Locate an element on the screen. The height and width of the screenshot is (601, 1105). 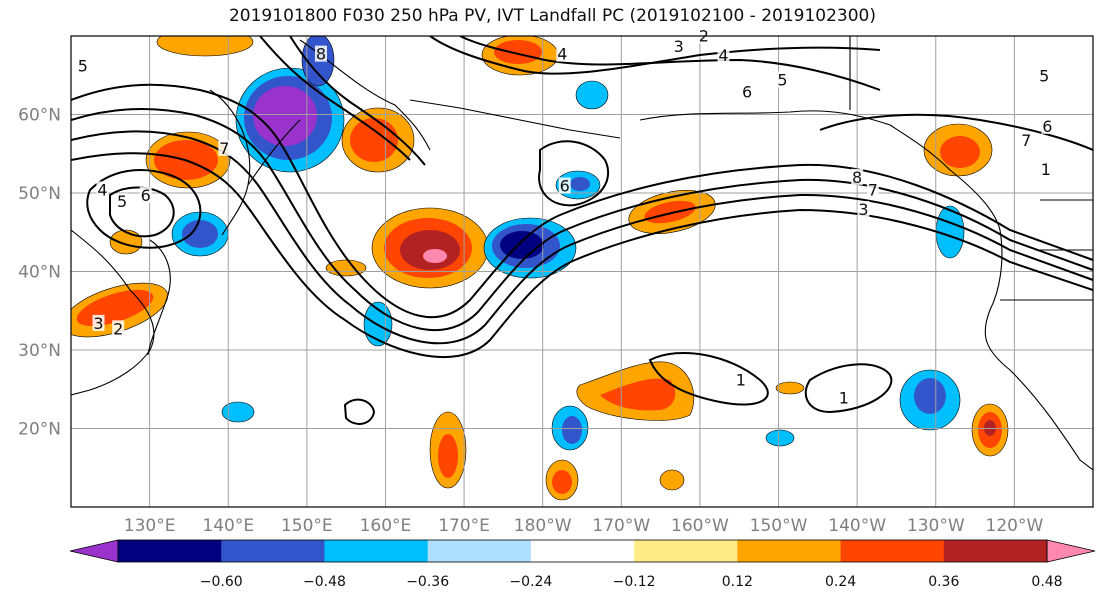
positive-anomaly-okhotsk is located at coordinates (352, 112).